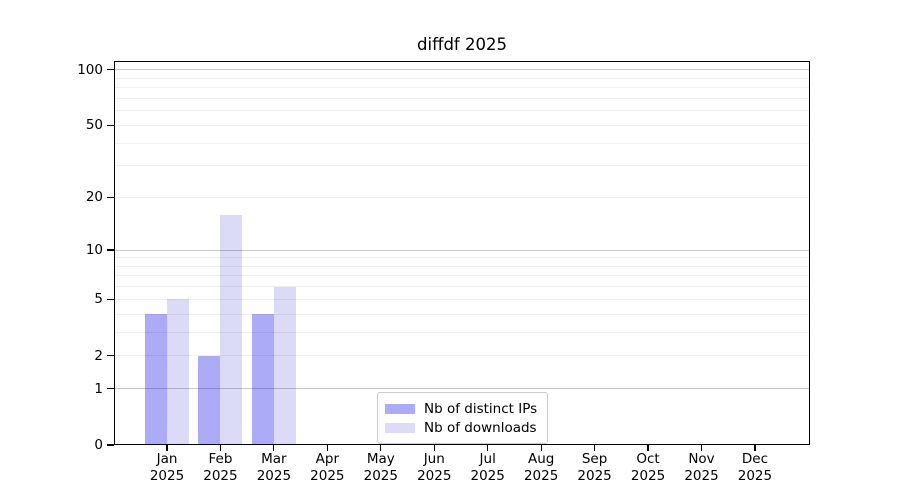 The width and height of the screenshot is (900, 500). What do you see at coordinates (327, 459) in the screenshot?
I see `x-tick-month: Apr` at bounding box center [327, 459].